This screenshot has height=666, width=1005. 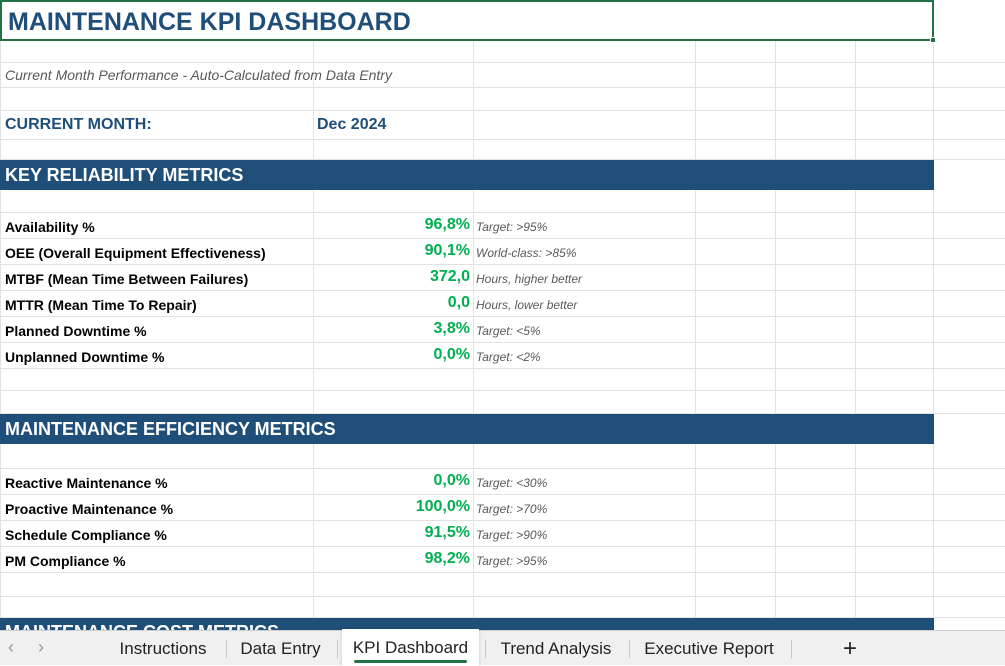 What do you see at coordinates (135, 253) in the screenshot?
I see `metric-label: OEE (Overall Equipment Effectiveness)` at bounding box center [135, 253].